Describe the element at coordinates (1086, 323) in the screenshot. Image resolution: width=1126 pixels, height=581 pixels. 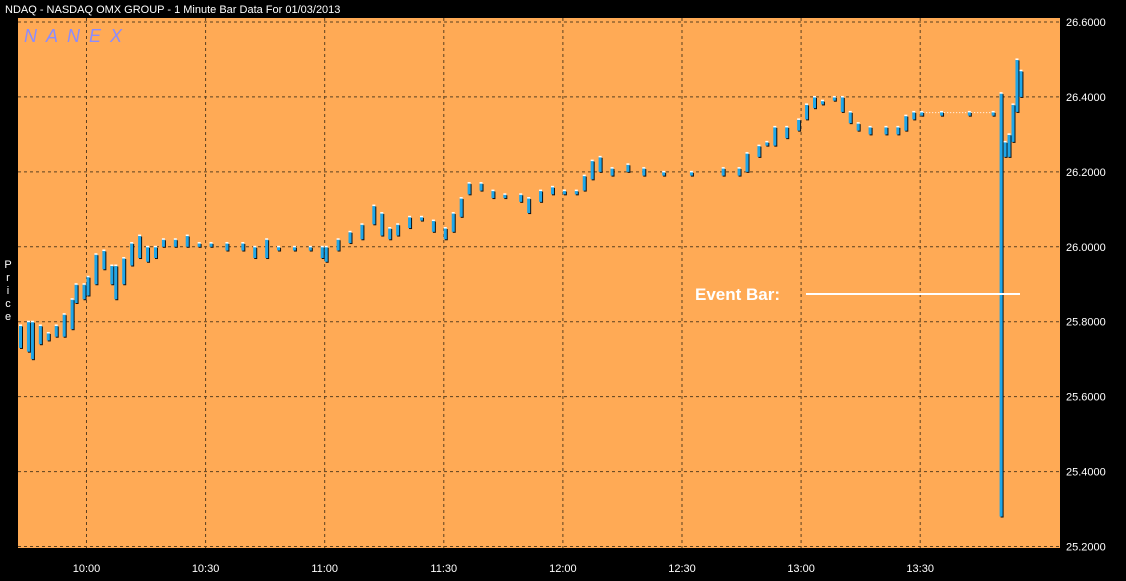
I see `y-tick-label: 25.8000` at that location.